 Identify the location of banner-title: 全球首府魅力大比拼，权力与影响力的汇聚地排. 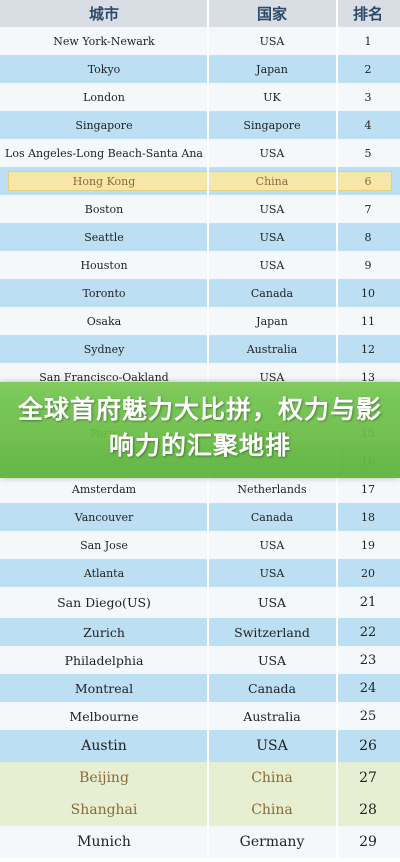
(199, 427).